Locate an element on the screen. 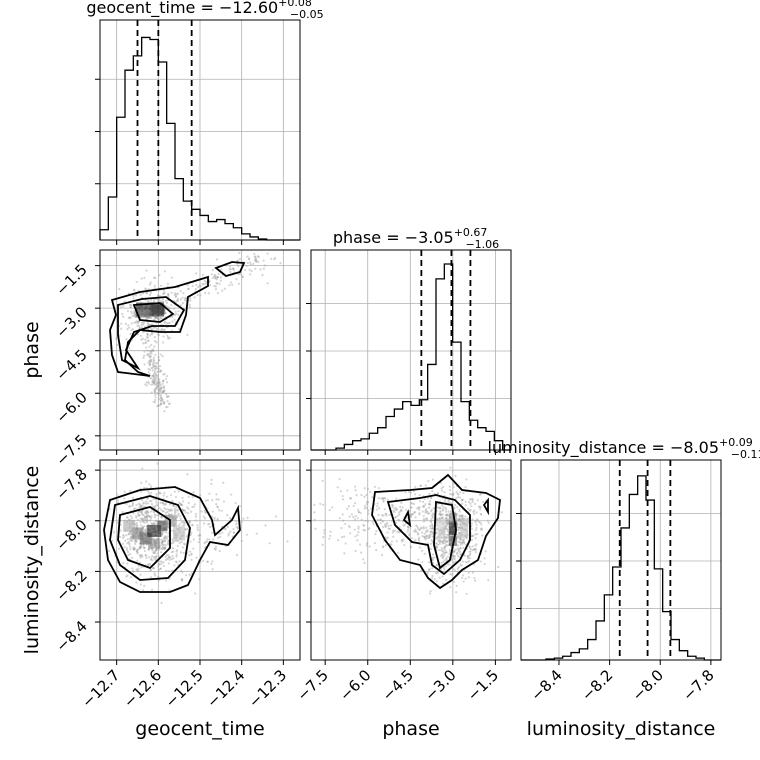 The image size is (760, 760). x-tick-label: −3.0 is located at coordinates (440, 685).